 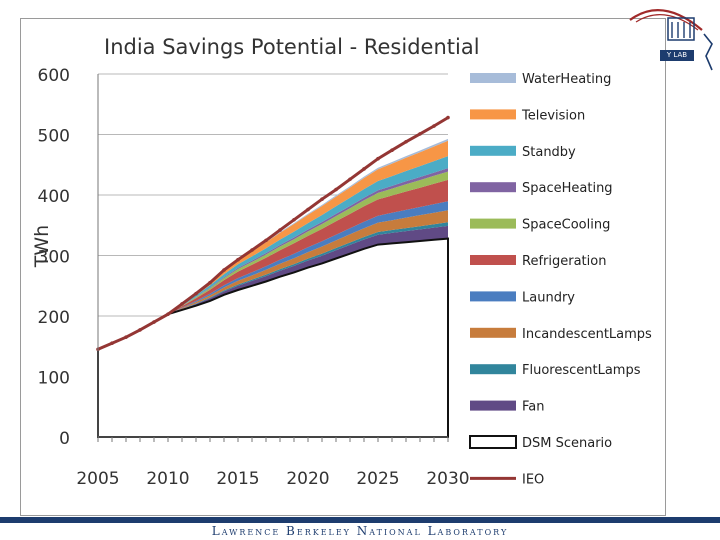 I want to click on ieo-point-2029, so click(x=434, y=126).